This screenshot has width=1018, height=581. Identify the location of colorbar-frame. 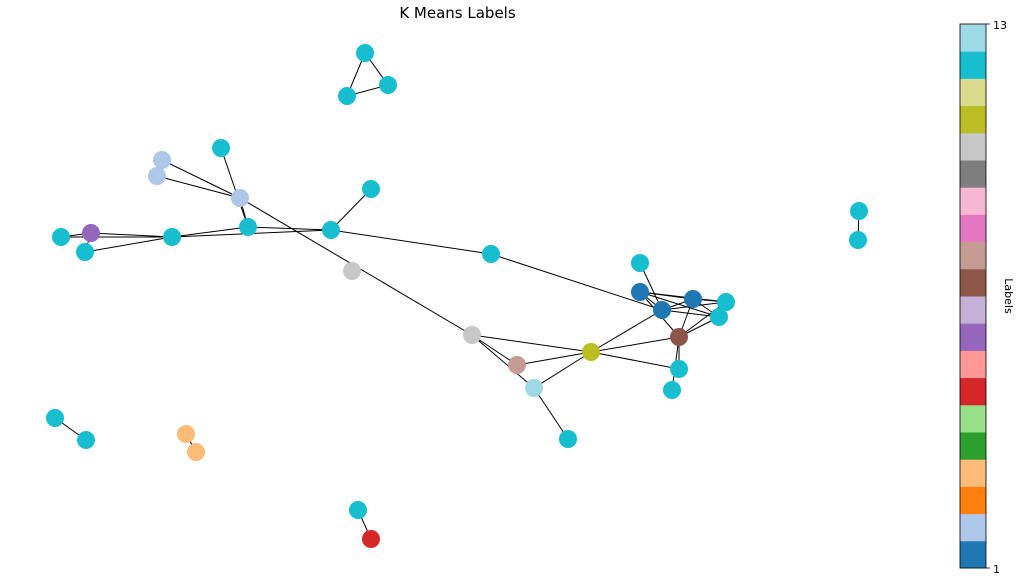
(973, 296).